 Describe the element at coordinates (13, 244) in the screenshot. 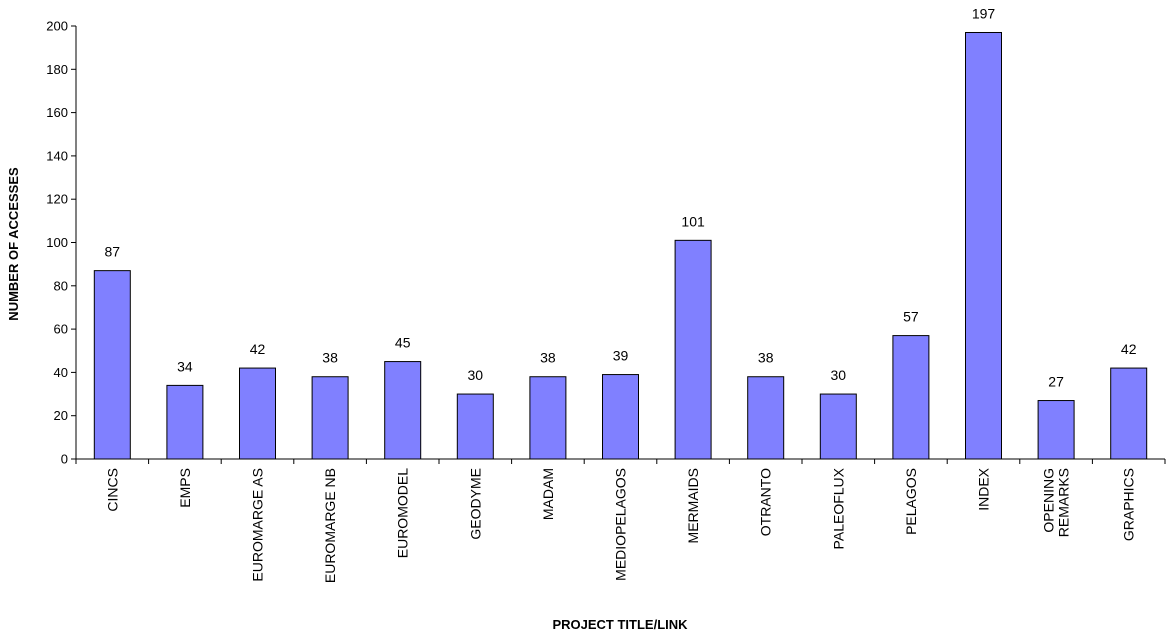

I see `y-axis-title: NUMBER OF ACCESSES` at that location.